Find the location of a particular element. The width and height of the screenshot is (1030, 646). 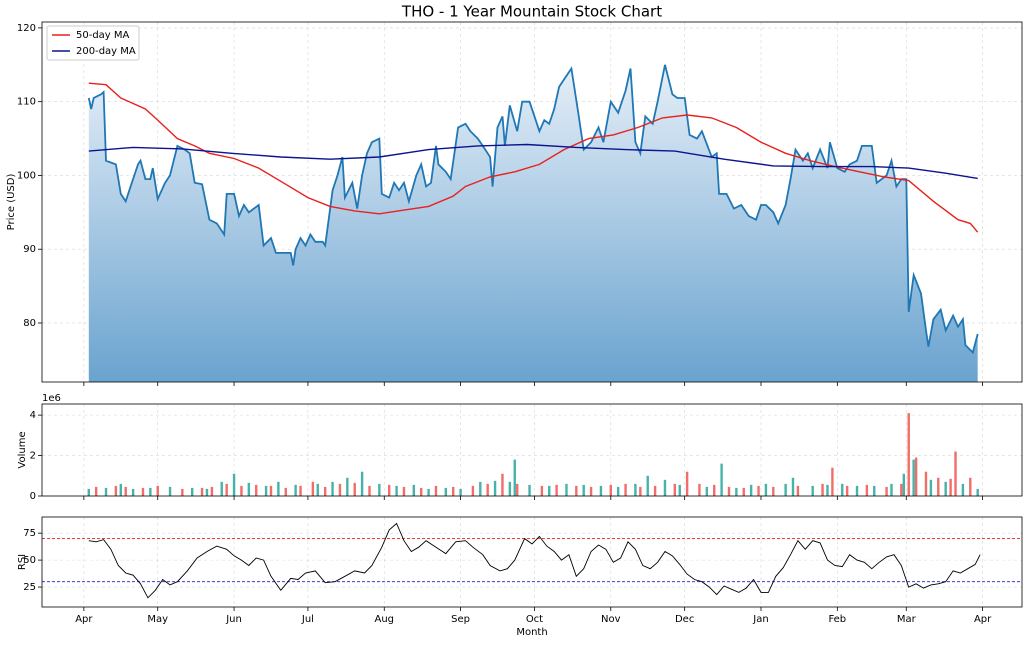

x-tick-label: Feb is located at coordinates (837, 619).